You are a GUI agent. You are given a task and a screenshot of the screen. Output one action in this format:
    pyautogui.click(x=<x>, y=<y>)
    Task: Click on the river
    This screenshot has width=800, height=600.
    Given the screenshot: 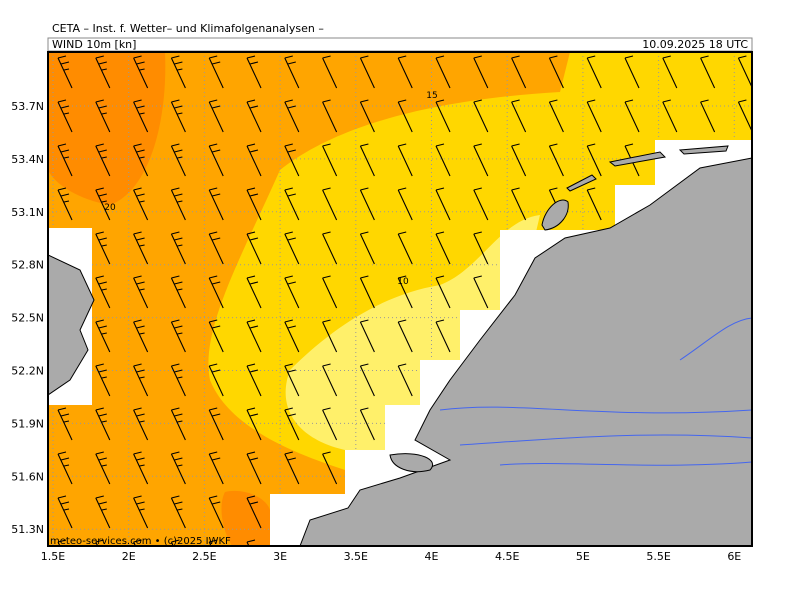 What is the action you would take?
    pyautogui.click(x=595, y=391)
    